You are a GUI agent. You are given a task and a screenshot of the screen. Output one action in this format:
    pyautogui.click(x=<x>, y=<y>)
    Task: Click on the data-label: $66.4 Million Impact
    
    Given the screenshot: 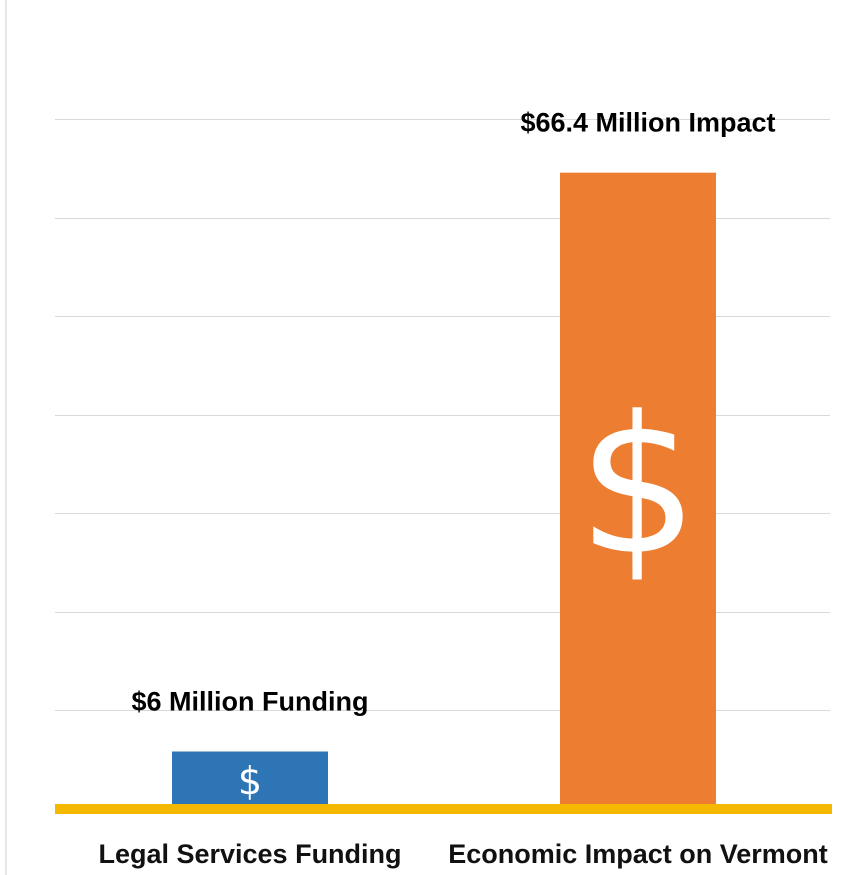 What is the action you would take?
    pyautogui.click(x=647, y=123)
    